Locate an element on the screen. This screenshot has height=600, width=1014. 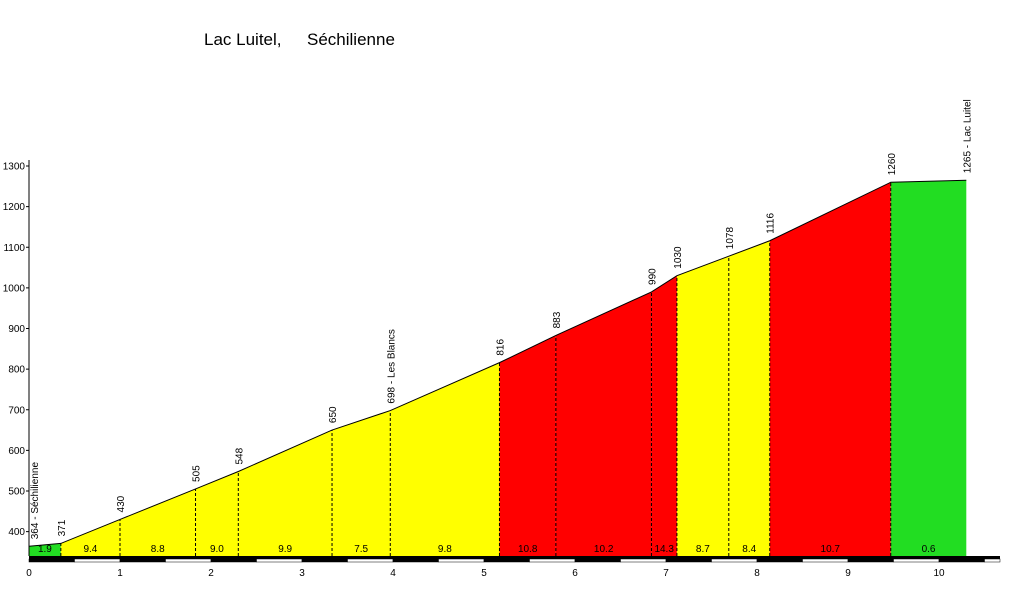
altitude-label: 364 - Séchilienne is located at coordinates (35, 501).